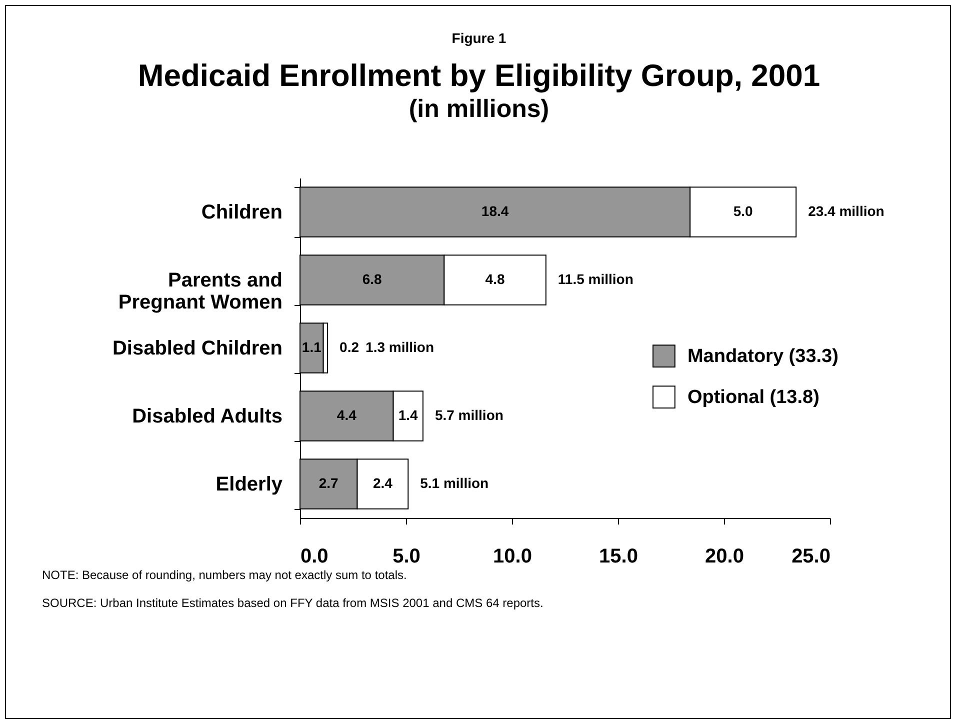 Image resolution: width=958 pixels, height=723 pixels. I want to click on total-label: 5.7 million, so click(469, 415).